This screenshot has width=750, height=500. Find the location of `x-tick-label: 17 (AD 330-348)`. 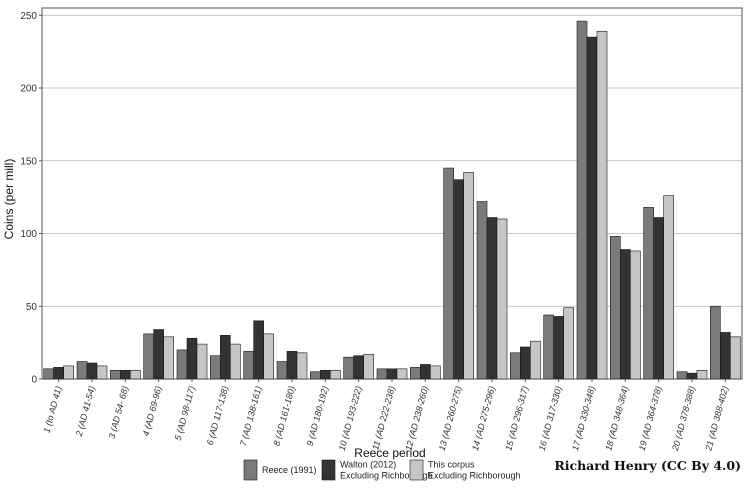

x-tick-label: 17 (AD 330-348) is located at coordinates (583, 418).